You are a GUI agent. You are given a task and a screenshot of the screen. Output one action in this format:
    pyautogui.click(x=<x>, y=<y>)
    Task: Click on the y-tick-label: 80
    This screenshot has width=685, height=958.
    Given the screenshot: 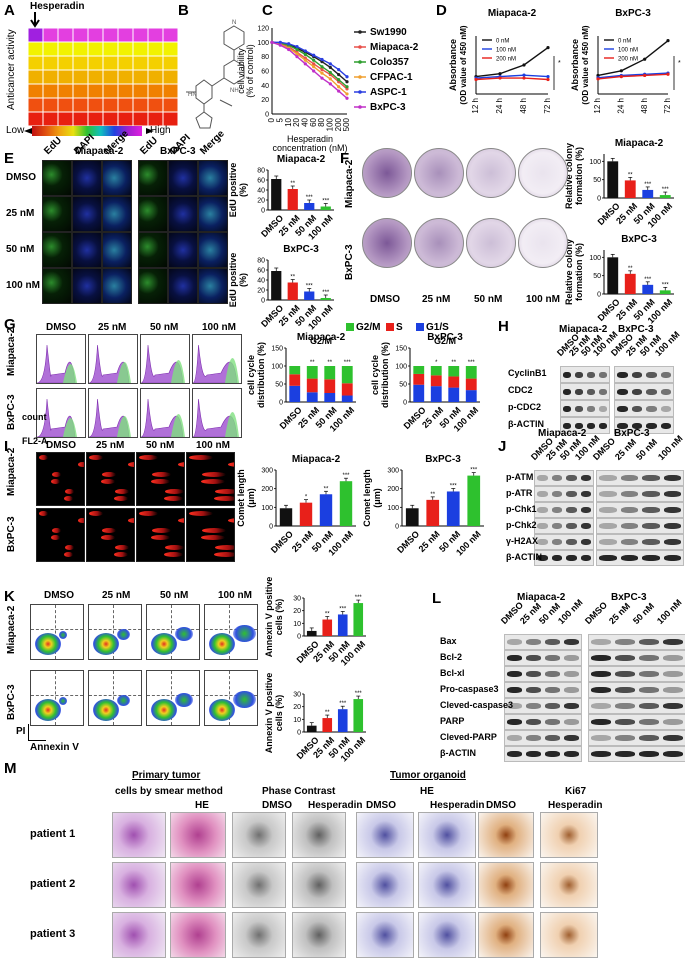 What is the action you would take?
    pyautogui.click(x=265, y=57)
    